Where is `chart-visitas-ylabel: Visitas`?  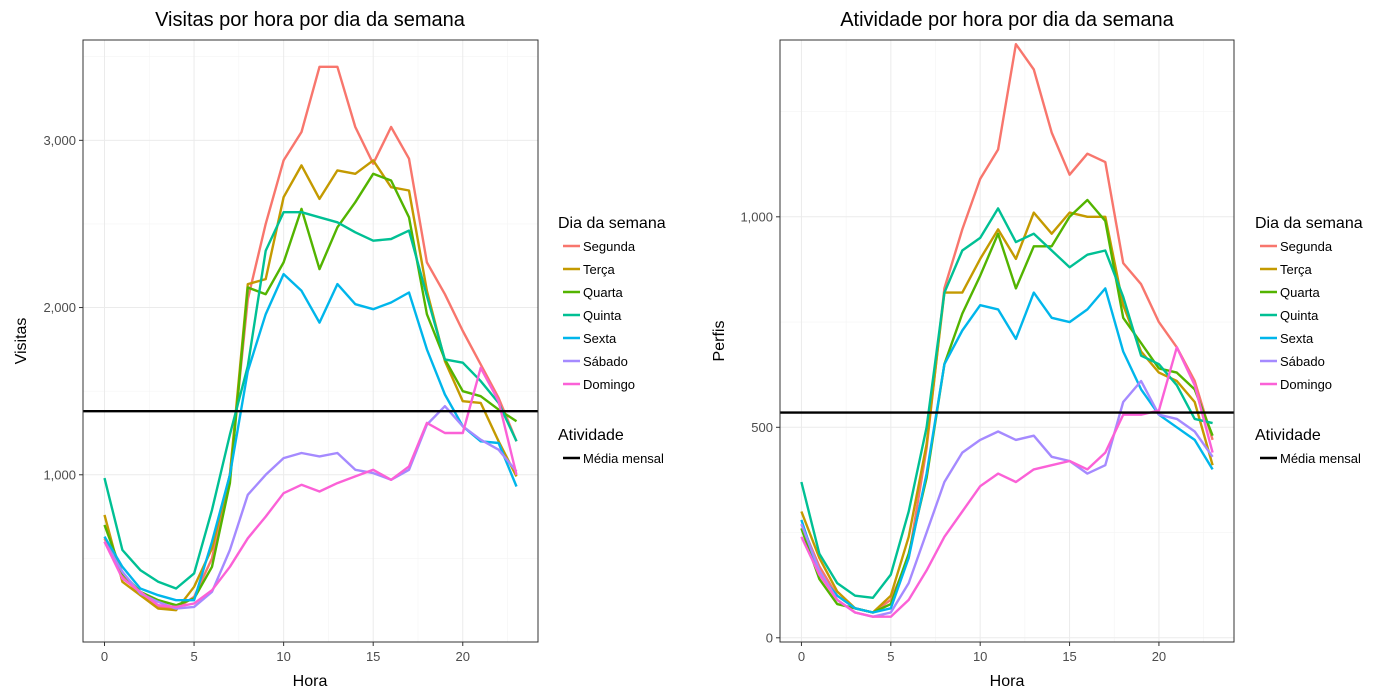
chart-visitas-ylabel: Visitas is located at coordinates (21, 341).